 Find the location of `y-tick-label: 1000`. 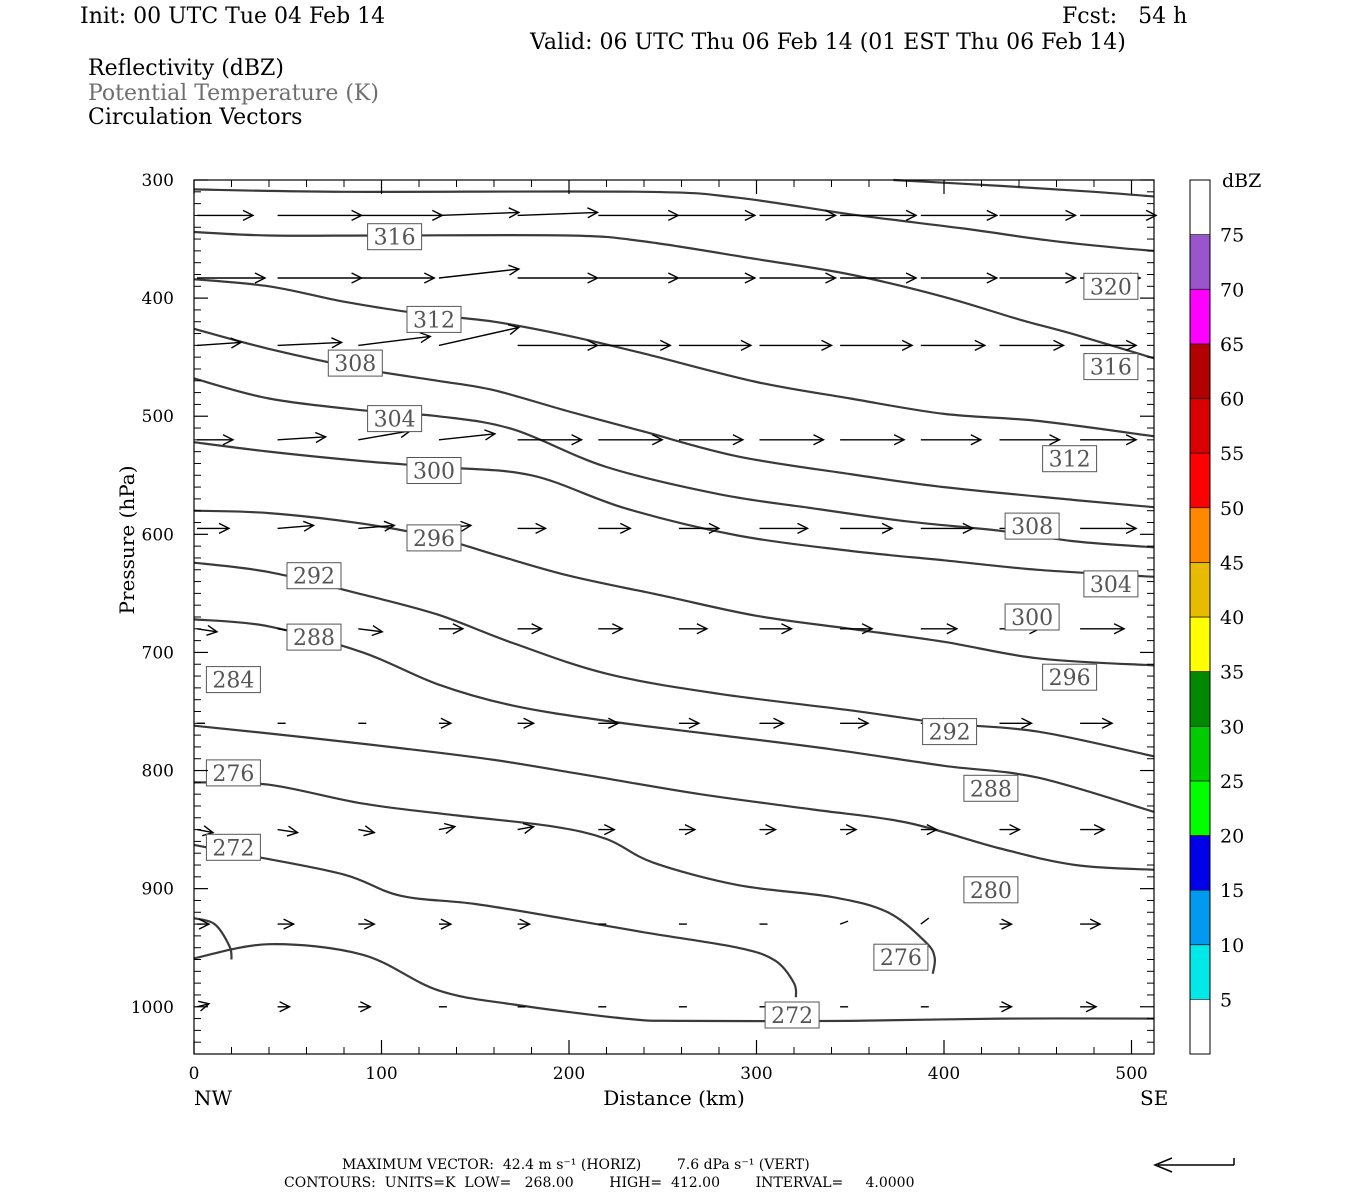

y-tick-label: 1000 is located at coordinates (152, 1008).